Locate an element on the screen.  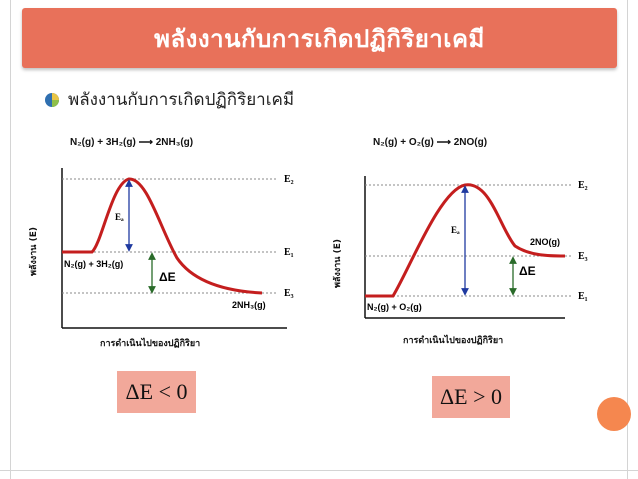
reactant-label: N₂(g) + O₂(g) is located at coordinates (394, 307).